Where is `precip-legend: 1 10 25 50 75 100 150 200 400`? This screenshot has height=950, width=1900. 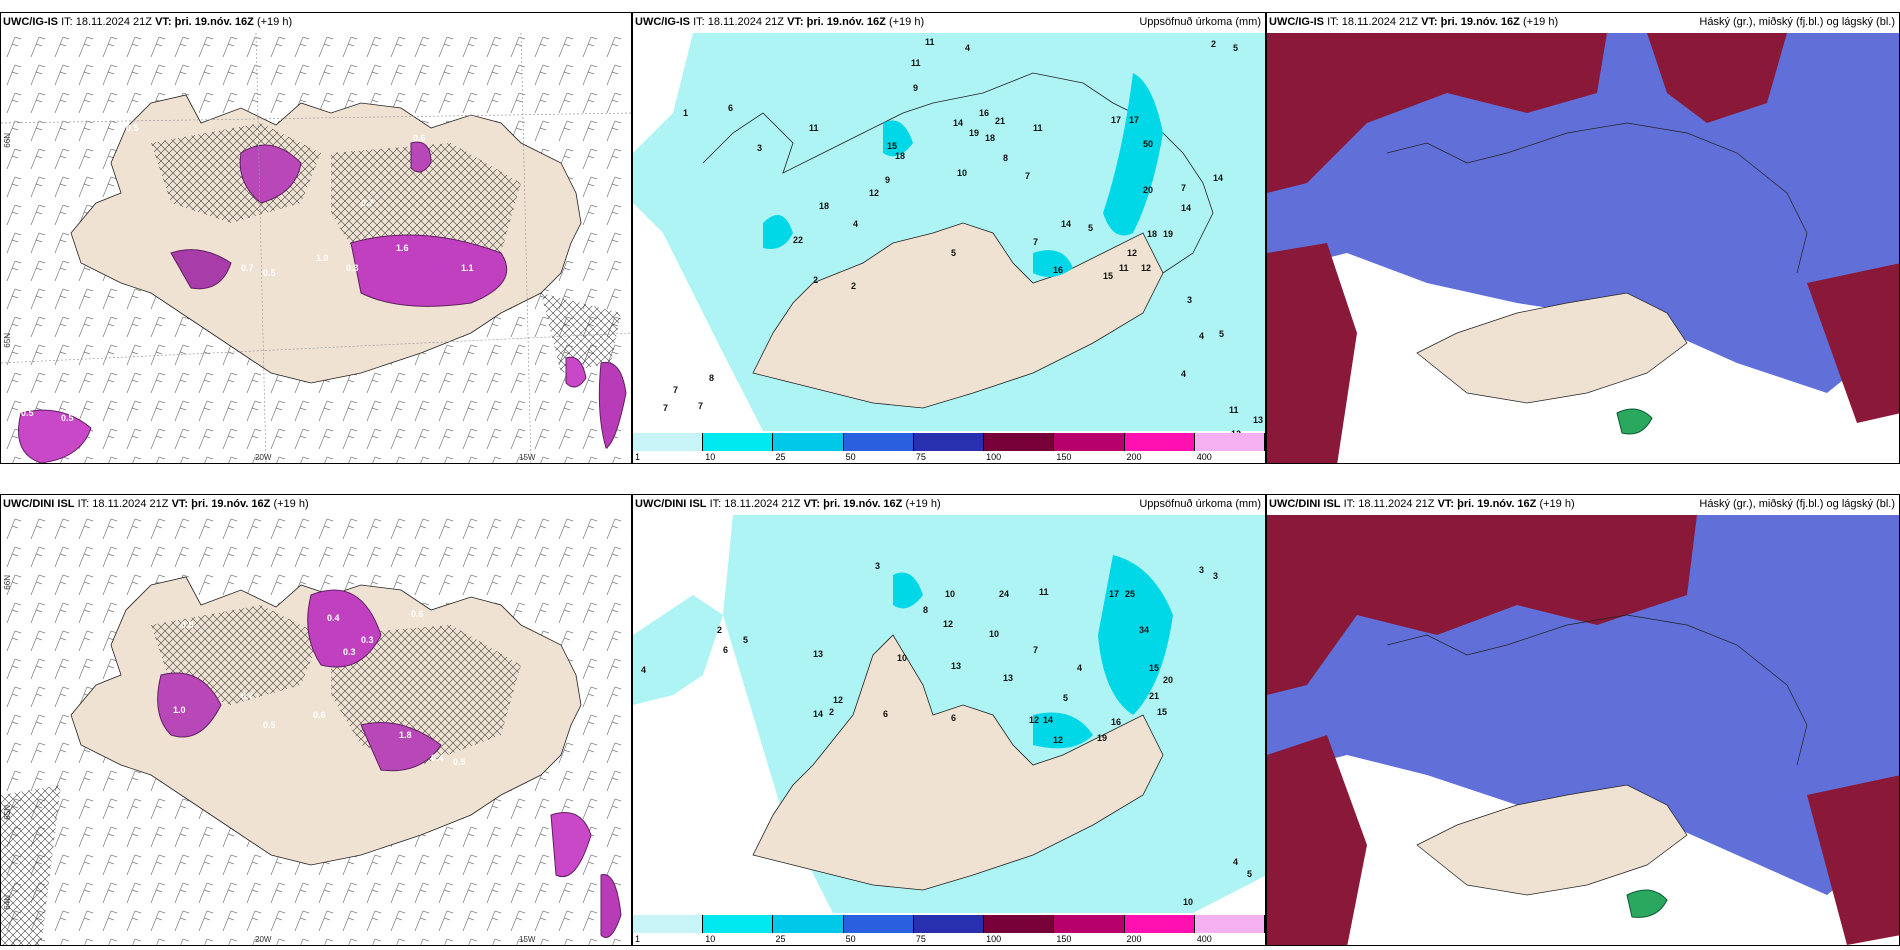
precip-legend: 1 10 25 50 75 100 150 200 400 is located at coordinates (949, 448).